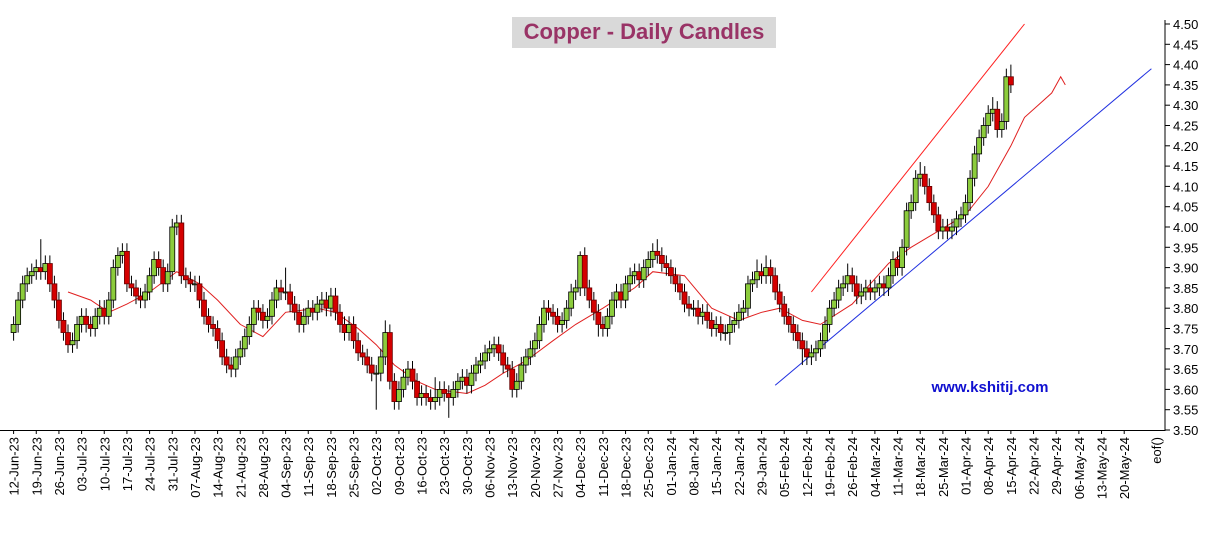 The height and width of the screenshot is (537, 1212). What do you see at coordinates (535, 467) in the screenshot?
I see `x-tick-label: 20-Nov-23` at bounding box center [535, 467].